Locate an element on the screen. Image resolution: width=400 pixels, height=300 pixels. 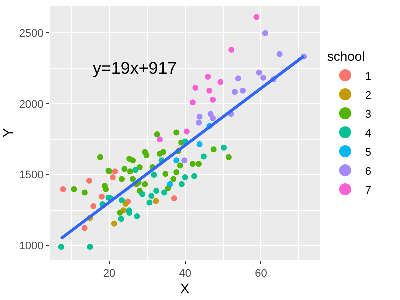
legend-label: 4 is located at coordinates (368, 134).